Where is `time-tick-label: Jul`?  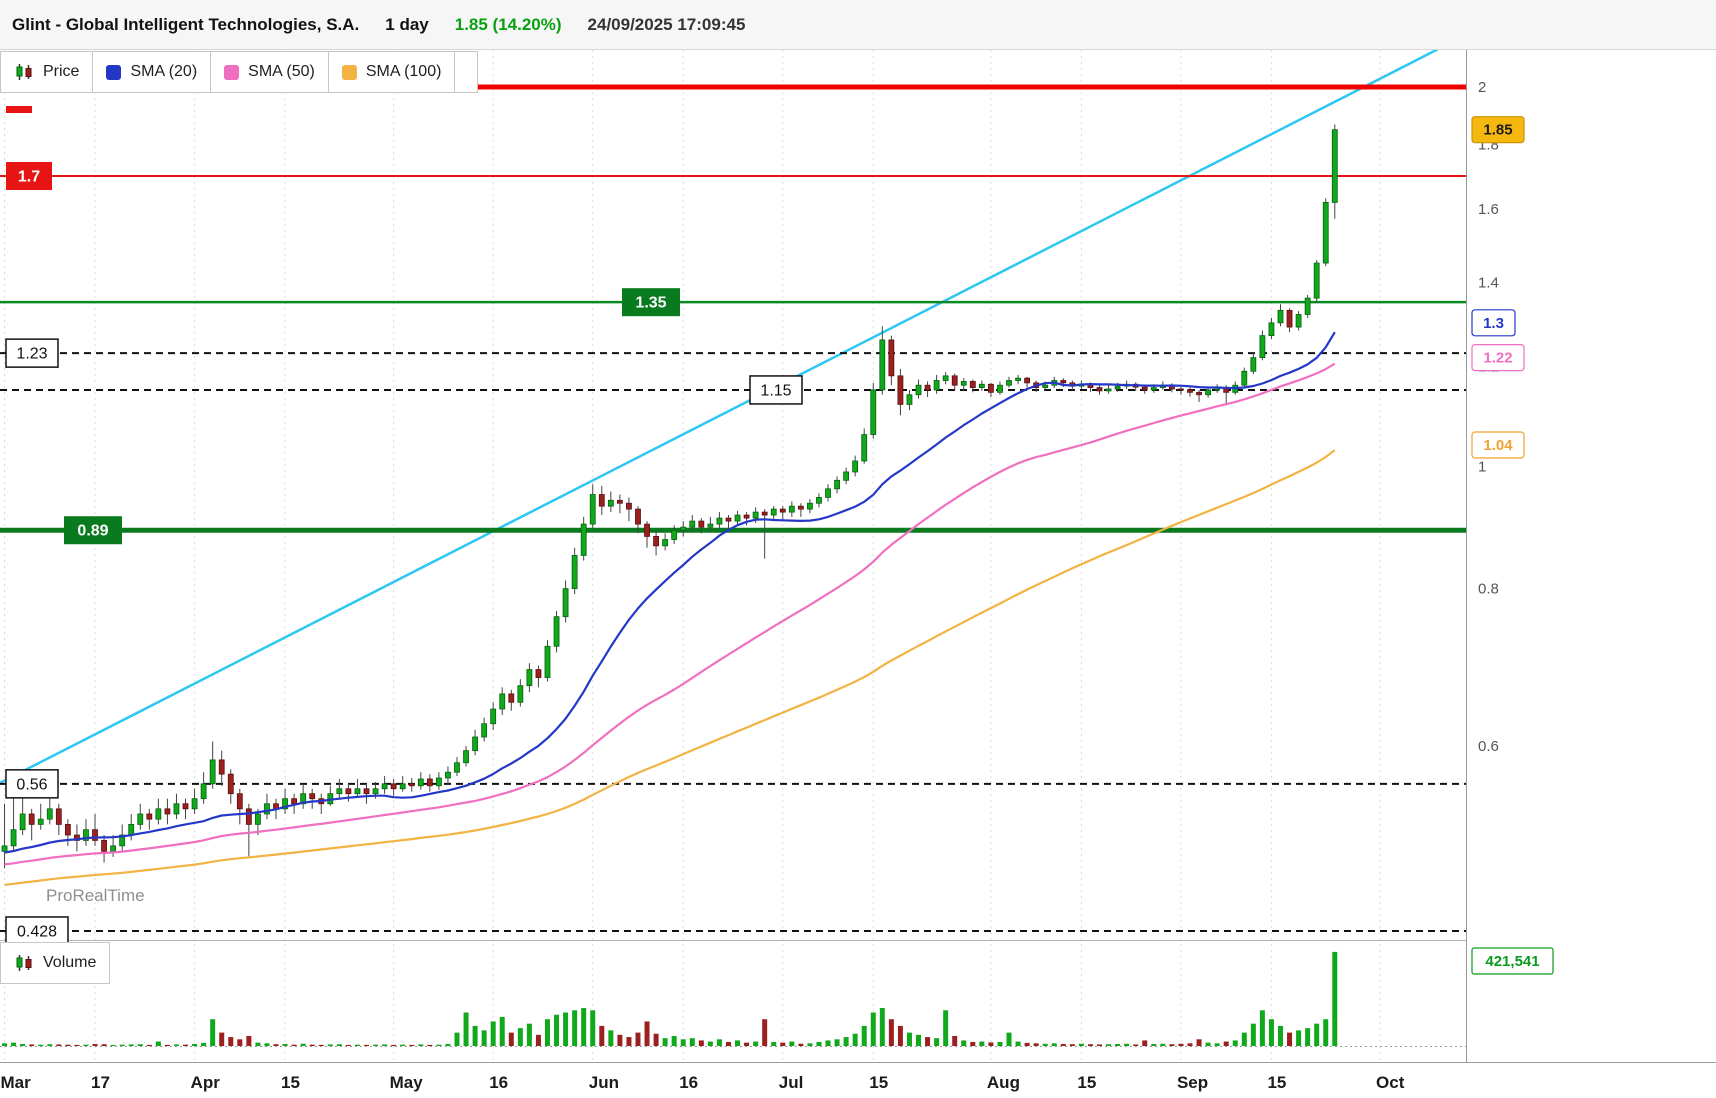
time-tick-label: Jul is located at coordinates (791, 1082).